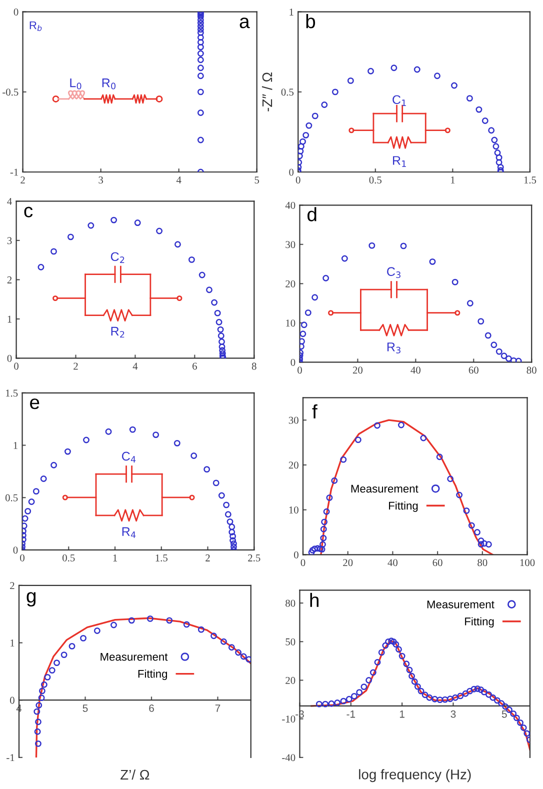 The height and width of the screenshot is (789, 543). Describe the element at coordinates (254, 366) in the screenshot. I see `x-tick-label: 8` at that location.